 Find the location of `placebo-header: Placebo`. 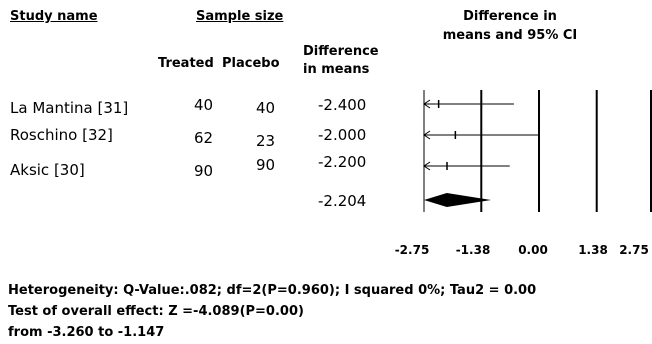

placebo-header: Placebo is located at coordinates (251, 63).